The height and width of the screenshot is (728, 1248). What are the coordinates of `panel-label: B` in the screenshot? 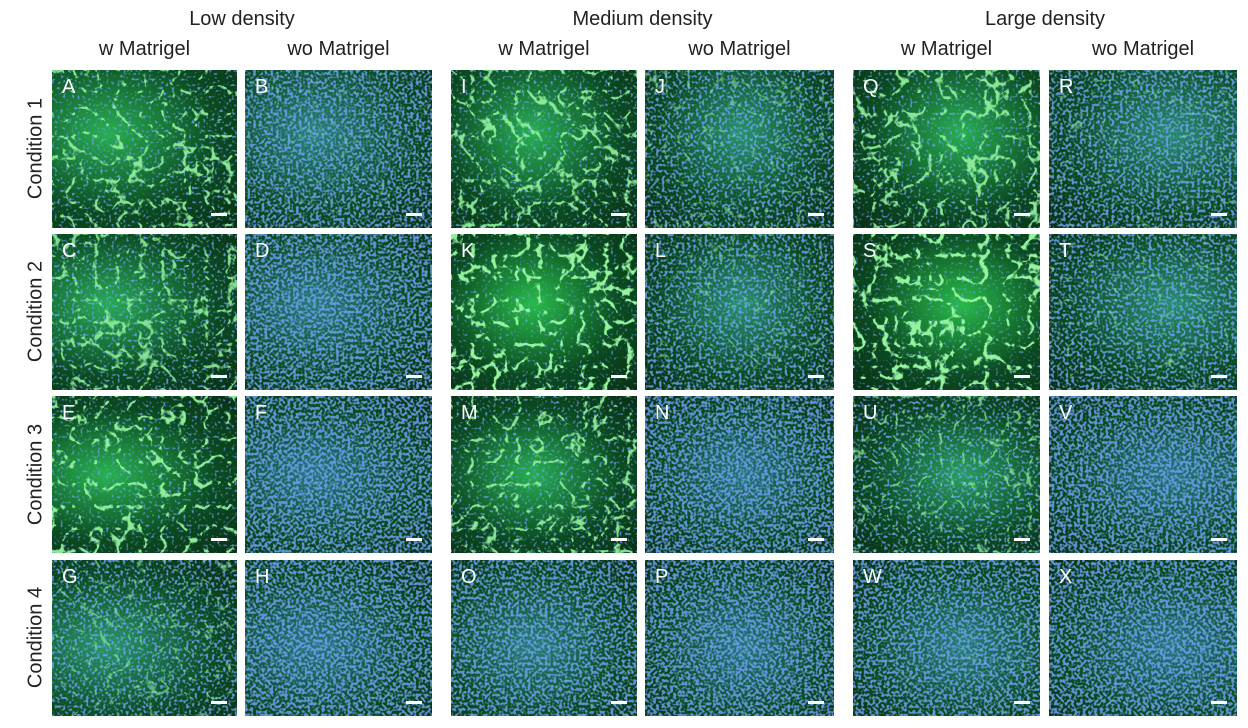 It's located at (262, 87).